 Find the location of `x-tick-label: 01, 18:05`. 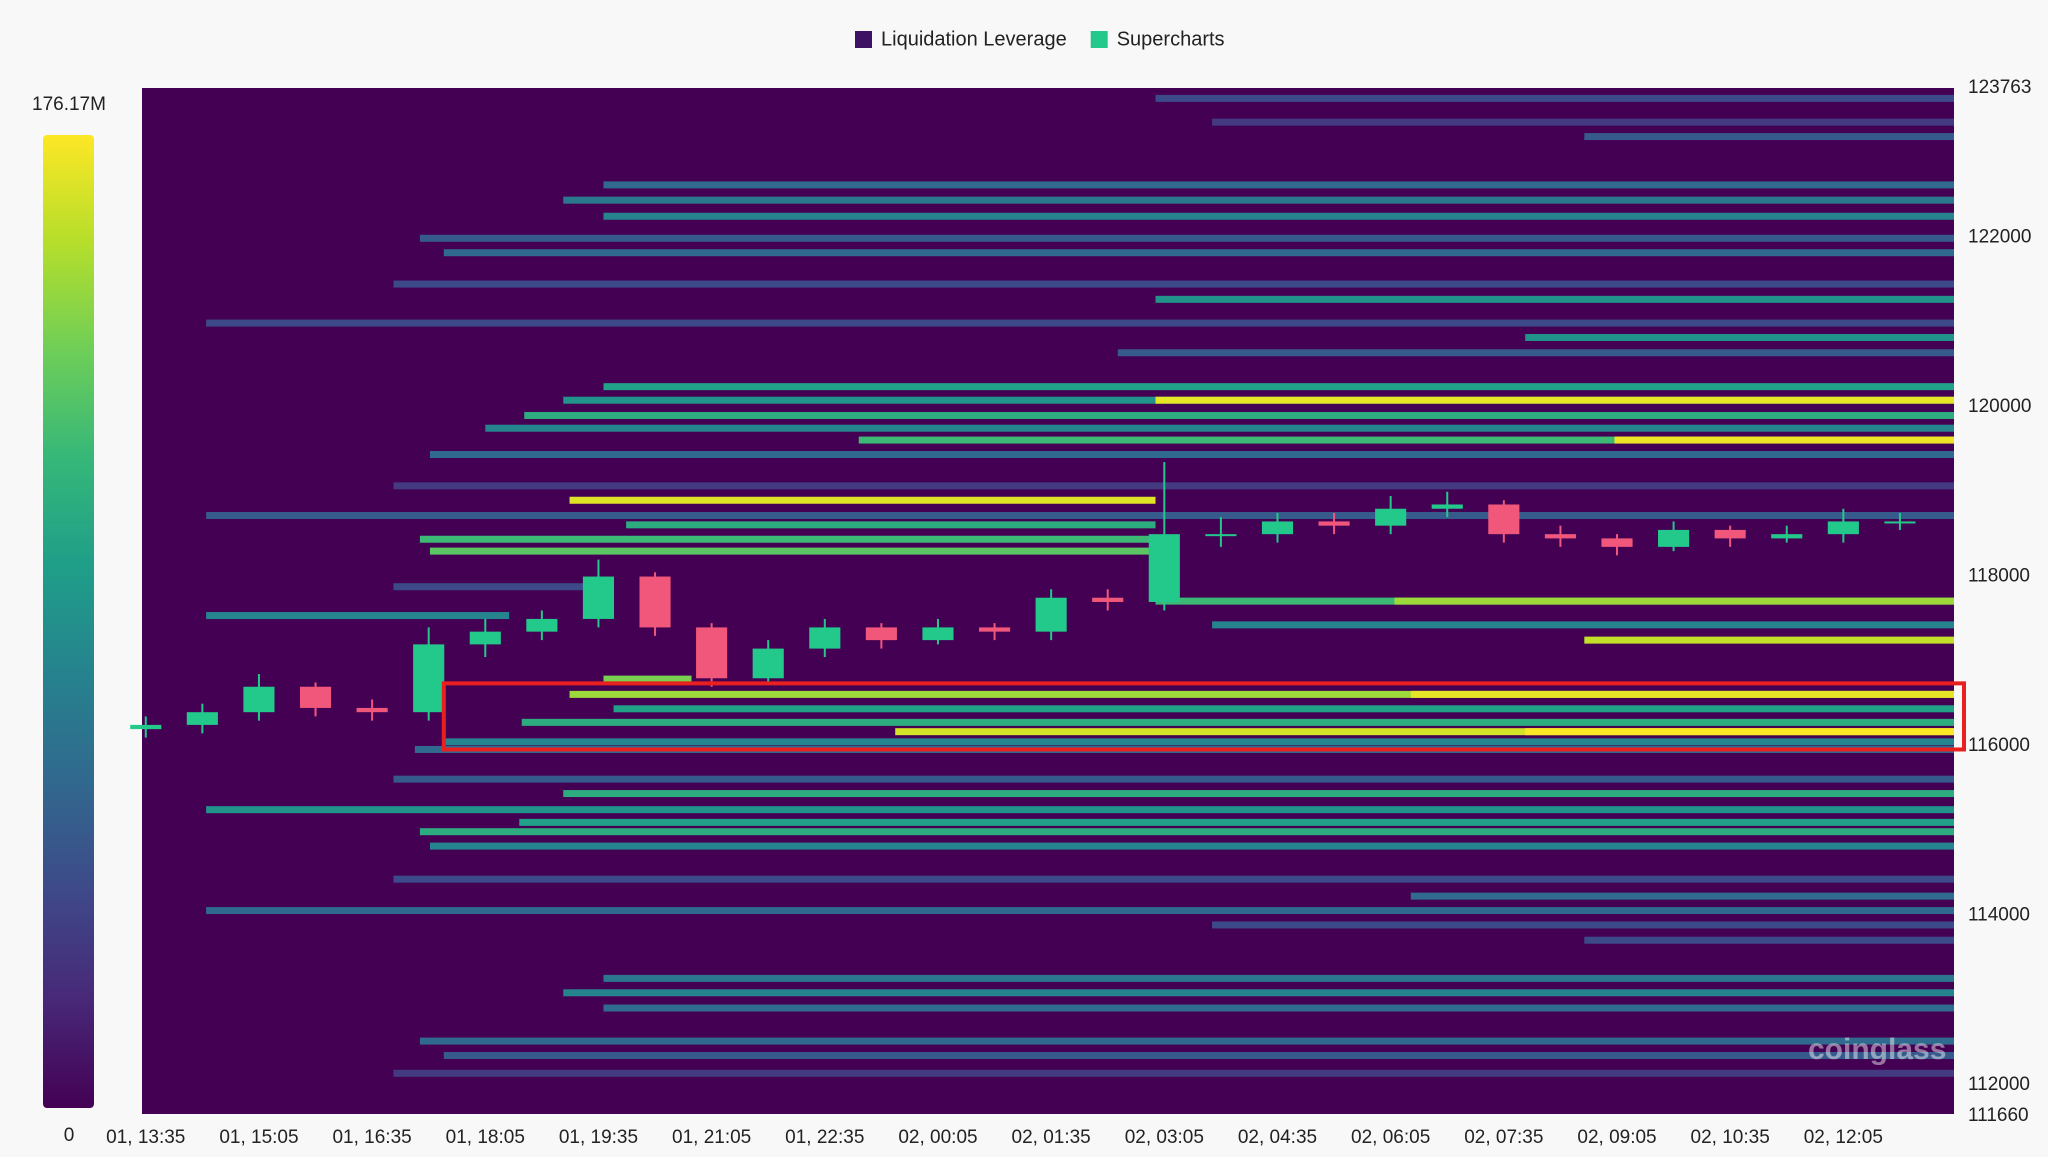

x-tick-label: 01, 18:05 is located at coordinates (485, 1137).